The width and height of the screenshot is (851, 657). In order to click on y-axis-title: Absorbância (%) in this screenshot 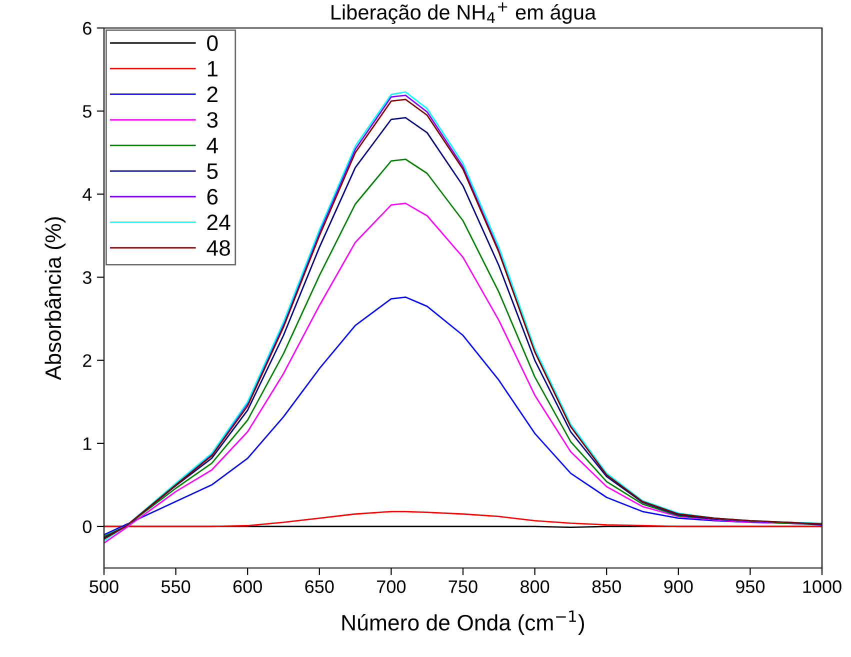, I will do `click(55, 298)`.